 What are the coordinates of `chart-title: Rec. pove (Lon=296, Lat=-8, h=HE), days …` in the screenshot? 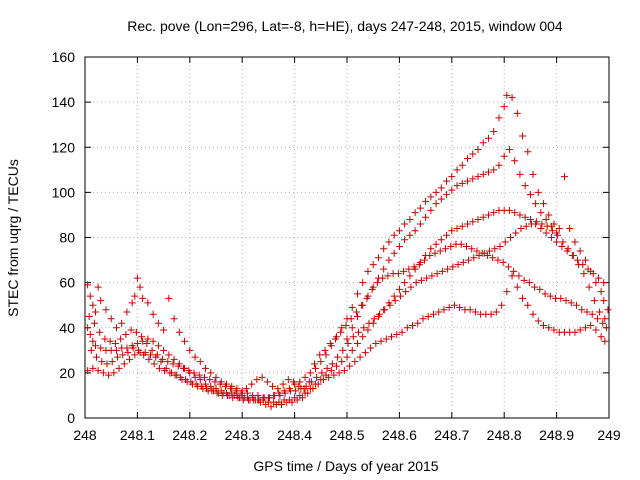 It's located at (345, 26).